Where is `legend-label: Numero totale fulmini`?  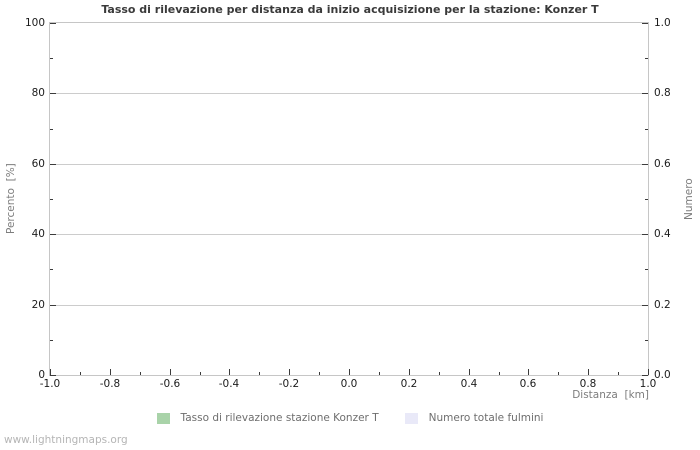
legend-label: Numero totale fulmini is located at coordinates (486, 418).